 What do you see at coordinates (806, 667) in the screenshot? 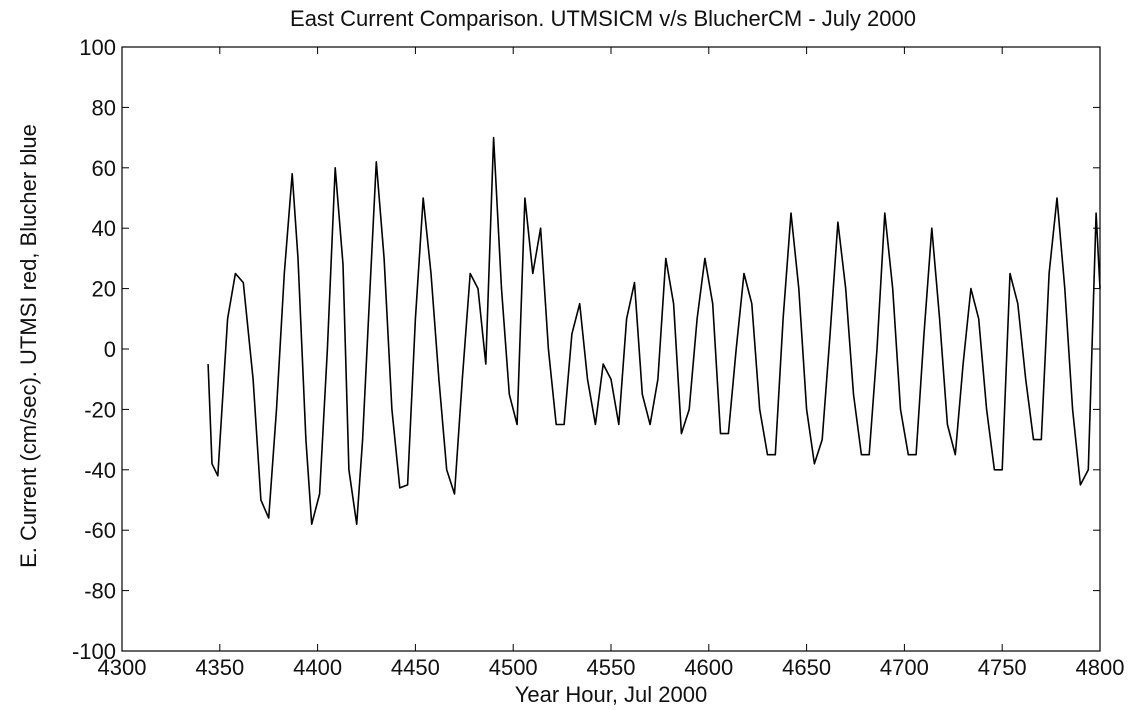
I see `x-tick-label: 4650` at bounding box center [806, 667].